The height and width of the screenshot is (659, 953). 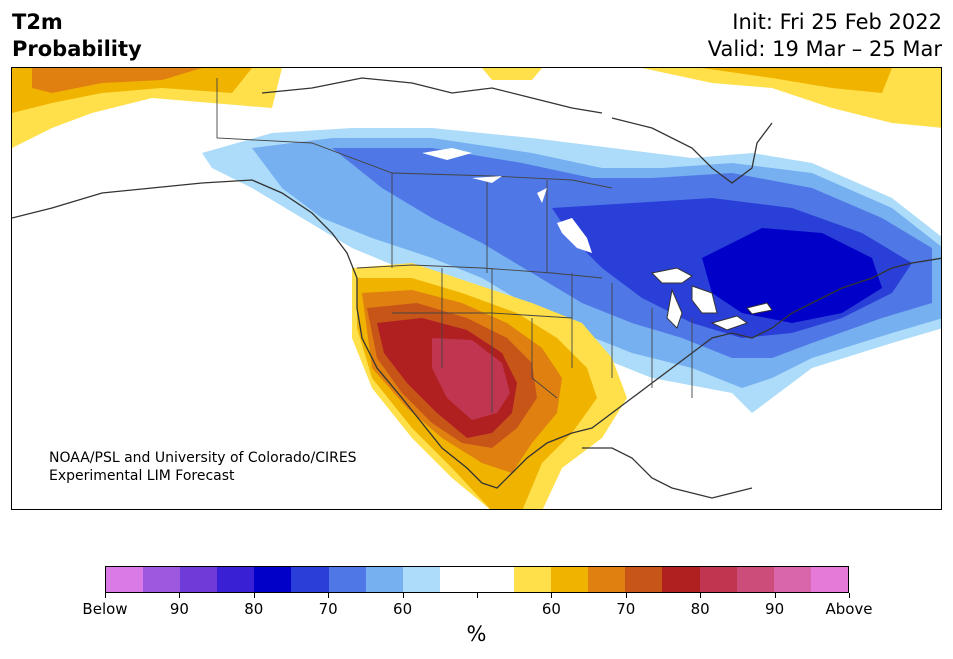 What do you see at coordinates (117, 80) in the screenshot?
I see `warm-region-alaska-med` at bounding box center [117, 80].